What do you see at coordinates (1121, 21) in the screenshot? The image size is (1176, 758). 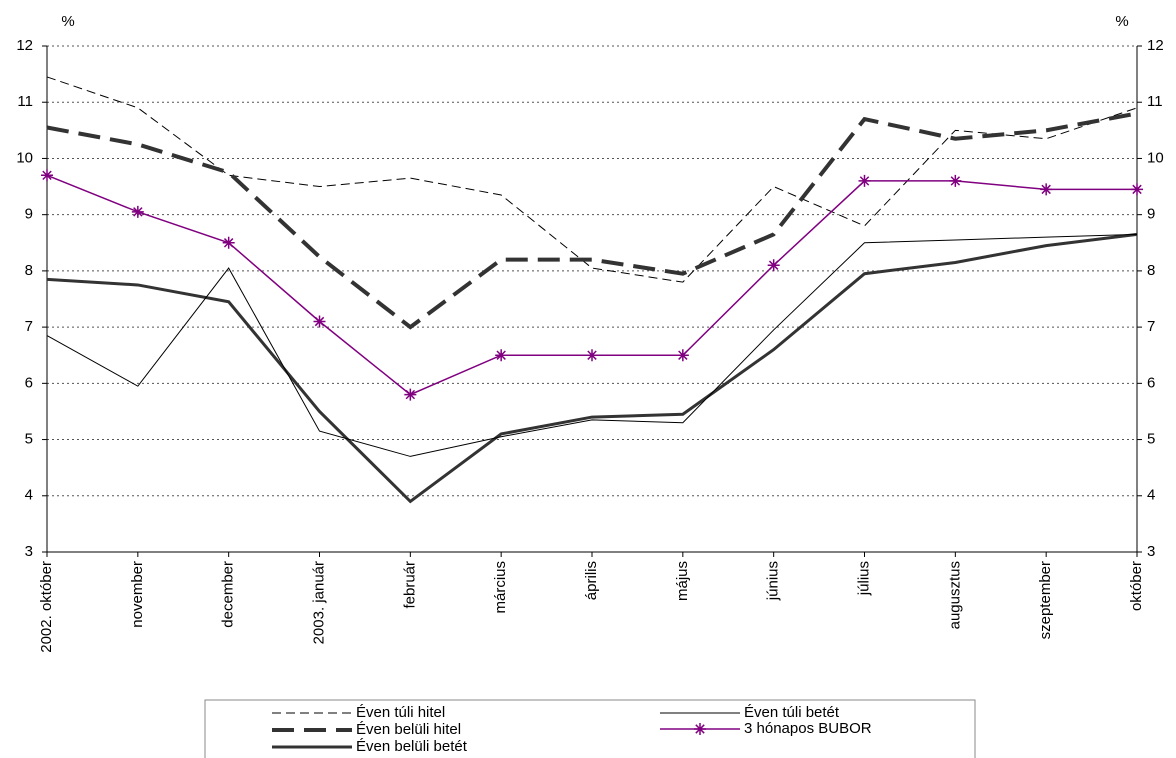 I see `y-unit-right: %` at bounding box center [1121, 21].